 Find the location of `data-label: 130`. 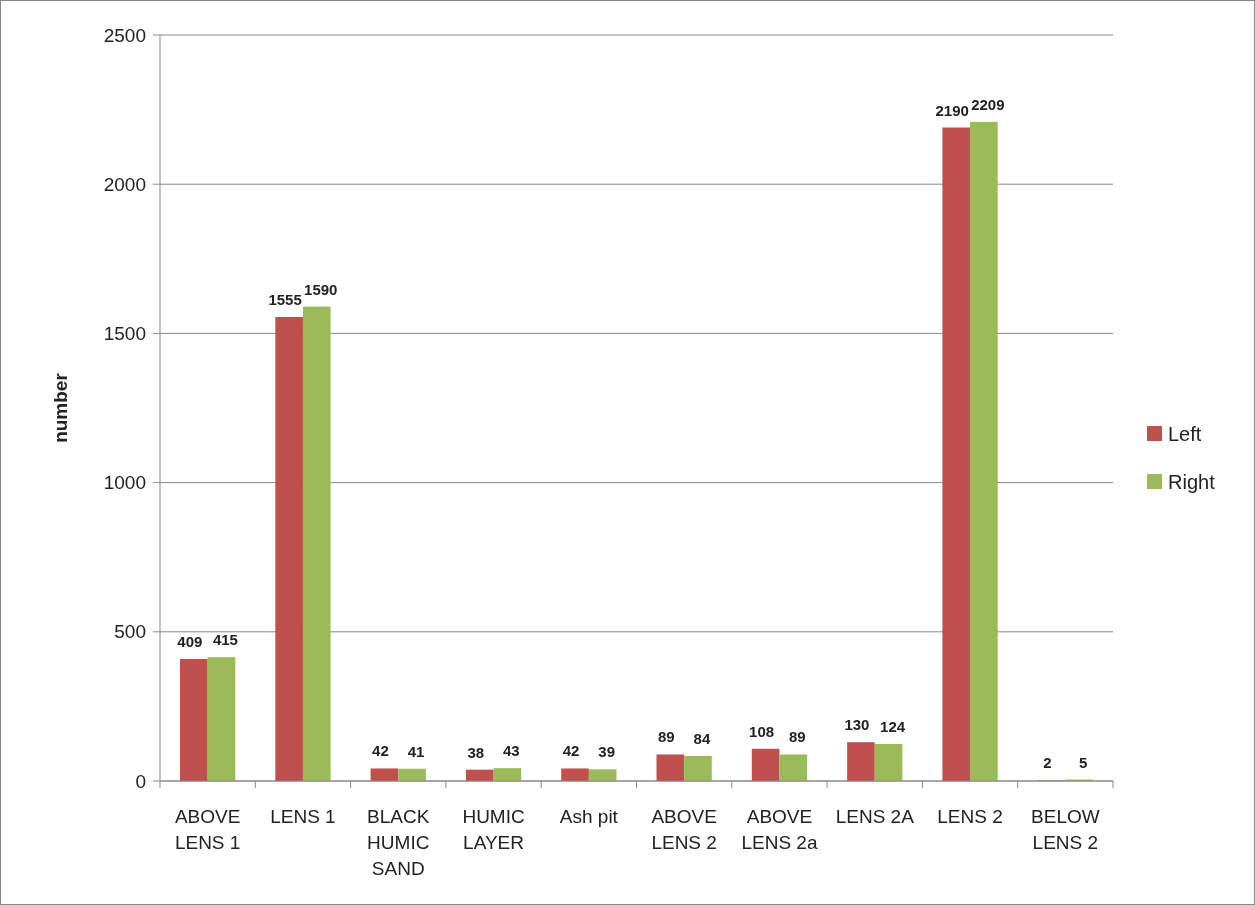

data-label: 130 is located at coordinates (857, 725).